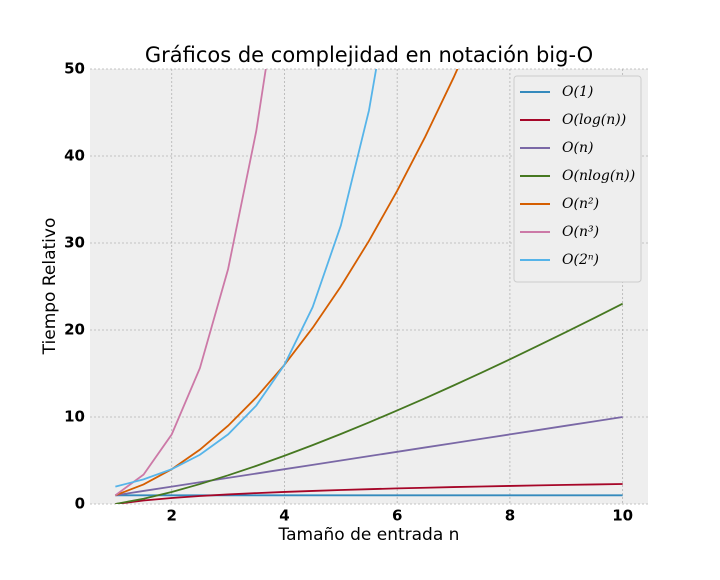 The image size is (720, 580). What do you see at coordinates (622, 516) in the screenshot?
I see `x-tick-label: 10` at bounding box center [622, 516].